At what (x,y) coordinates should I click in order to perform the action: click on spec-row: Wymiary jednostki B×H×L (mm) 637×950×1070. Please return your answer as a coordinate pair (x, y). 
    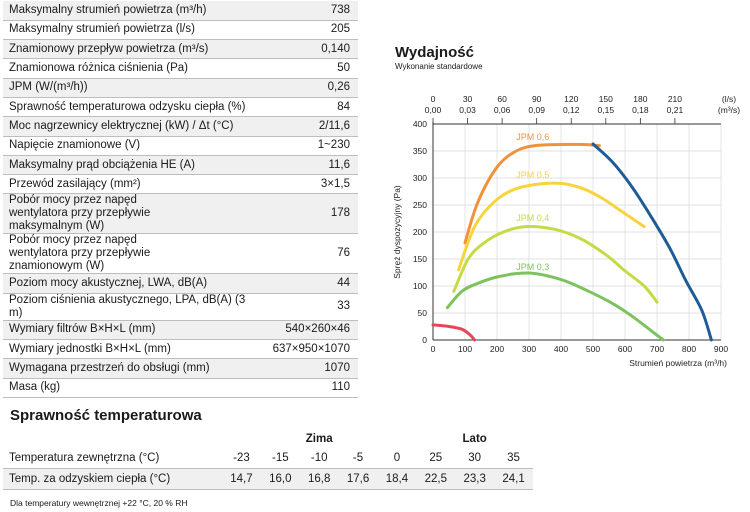
    Looking at the image, I should click on (180, 349).